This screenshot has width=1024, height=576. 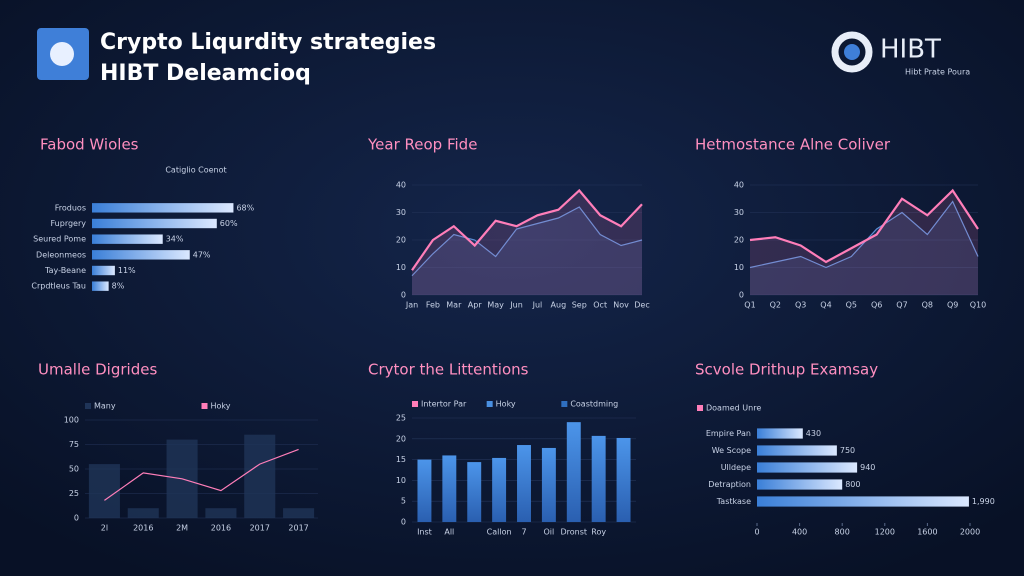 What do you see at coordinates (813, 433) in the screenshot?
I see `value-label: 430` at bounding box center [813, 433].